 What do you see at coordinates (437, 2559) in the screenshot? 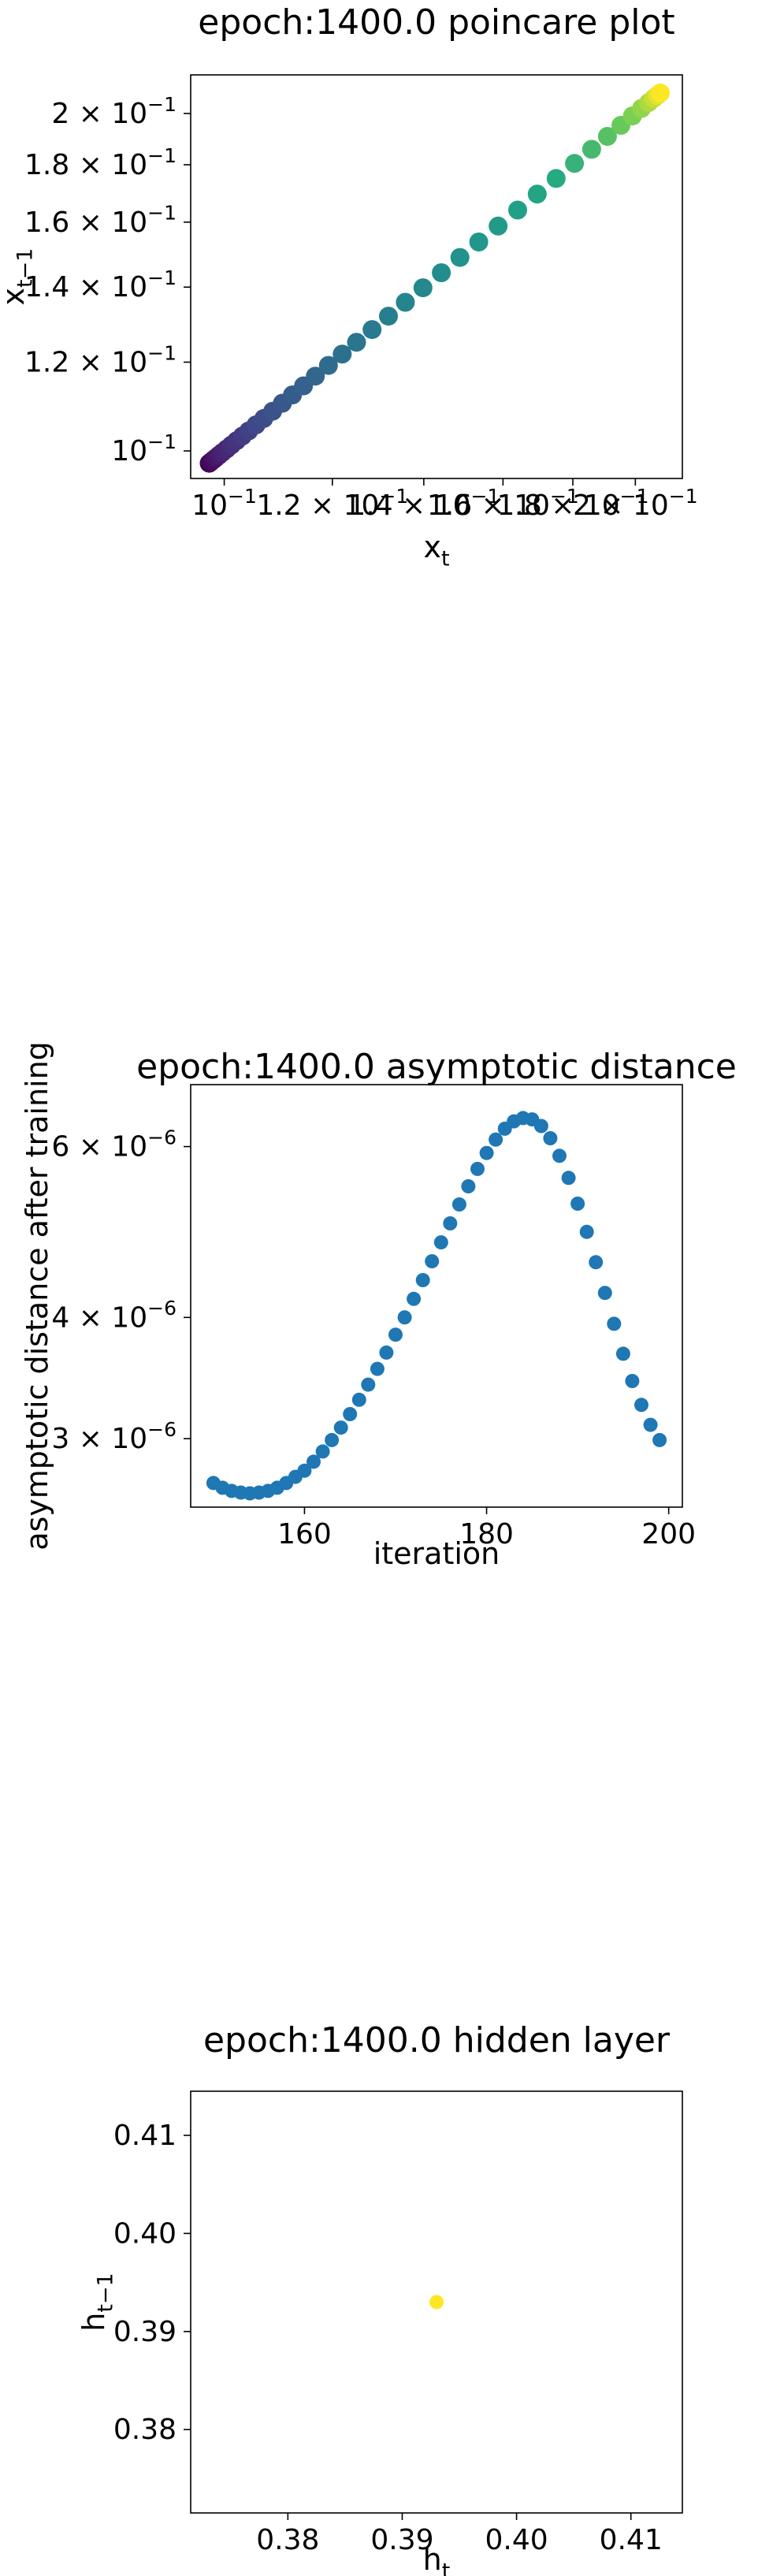
I see `hidden-x-axis-label: ht` at bounding box center [437, 2559].